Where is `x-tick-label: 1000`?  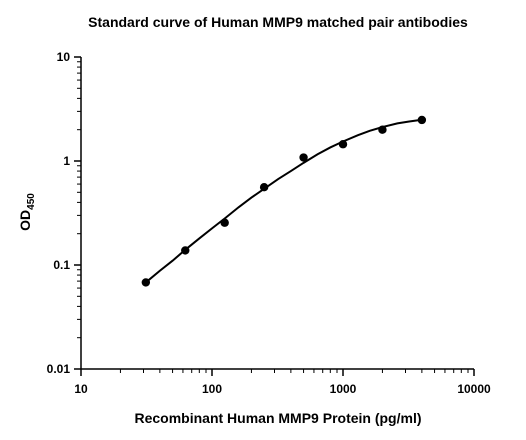 x-tick-label: 1000 is located at coordinates (343, 389).